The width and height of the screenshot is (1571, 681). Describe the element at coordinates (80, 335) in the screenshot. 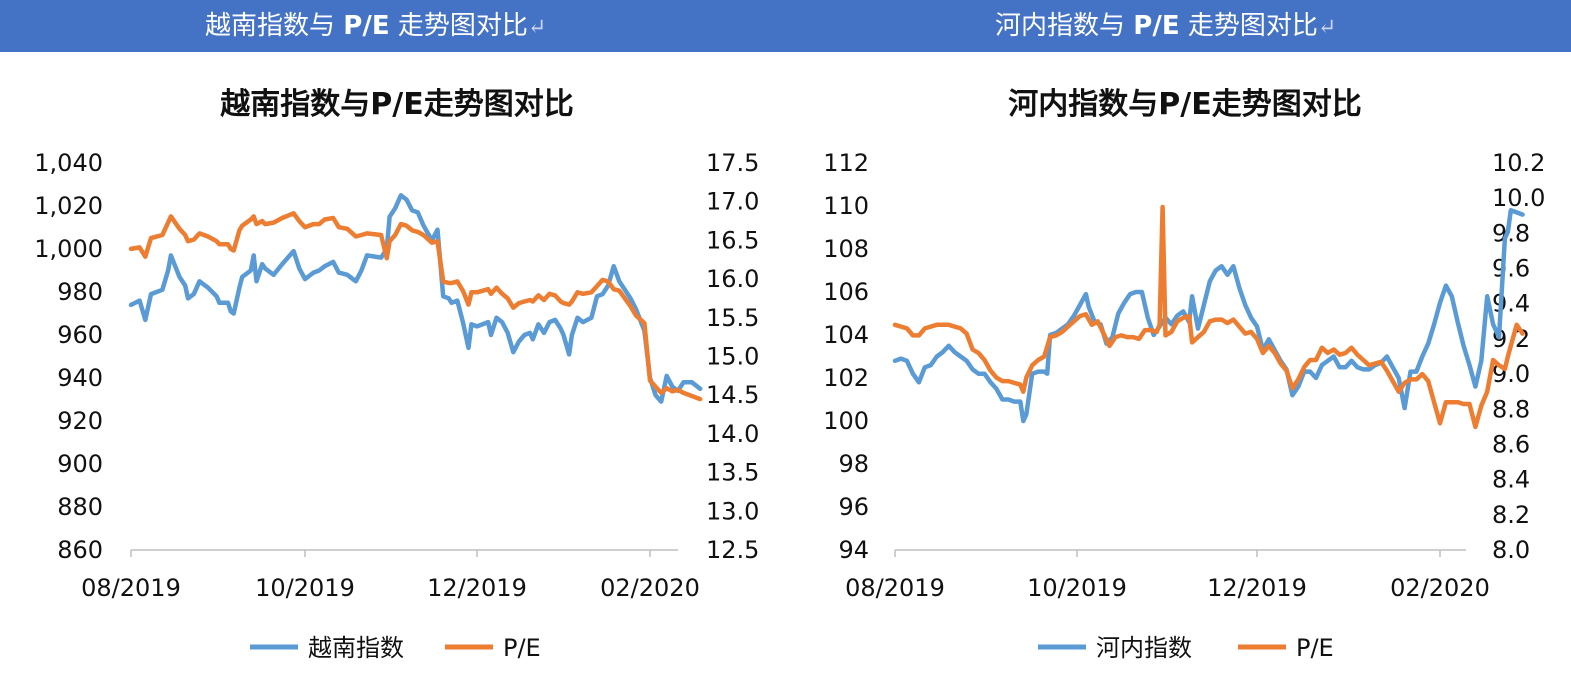

I see `y-left-tick-label: 960` at that location.